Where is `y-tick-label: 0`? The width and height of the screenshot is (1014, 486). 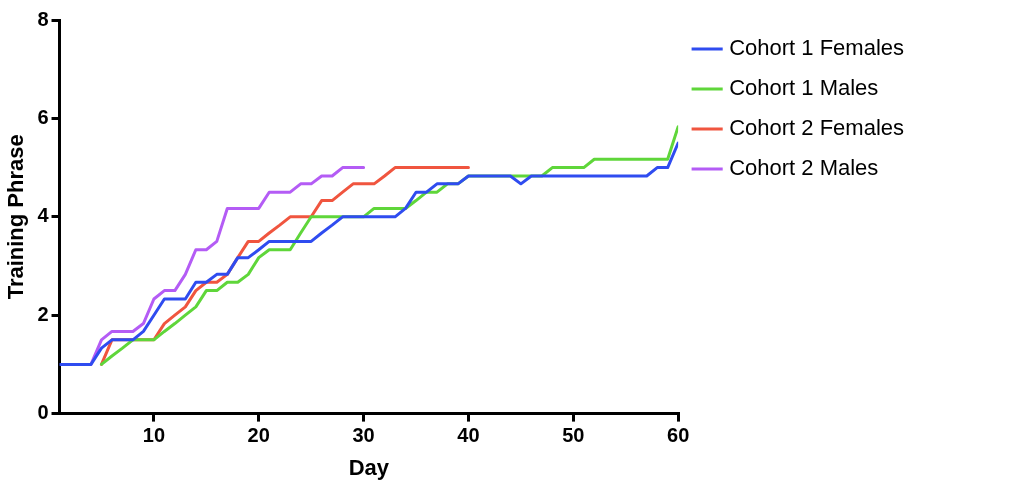
y-tick-label: 0 is located at coordinates (43, 412).